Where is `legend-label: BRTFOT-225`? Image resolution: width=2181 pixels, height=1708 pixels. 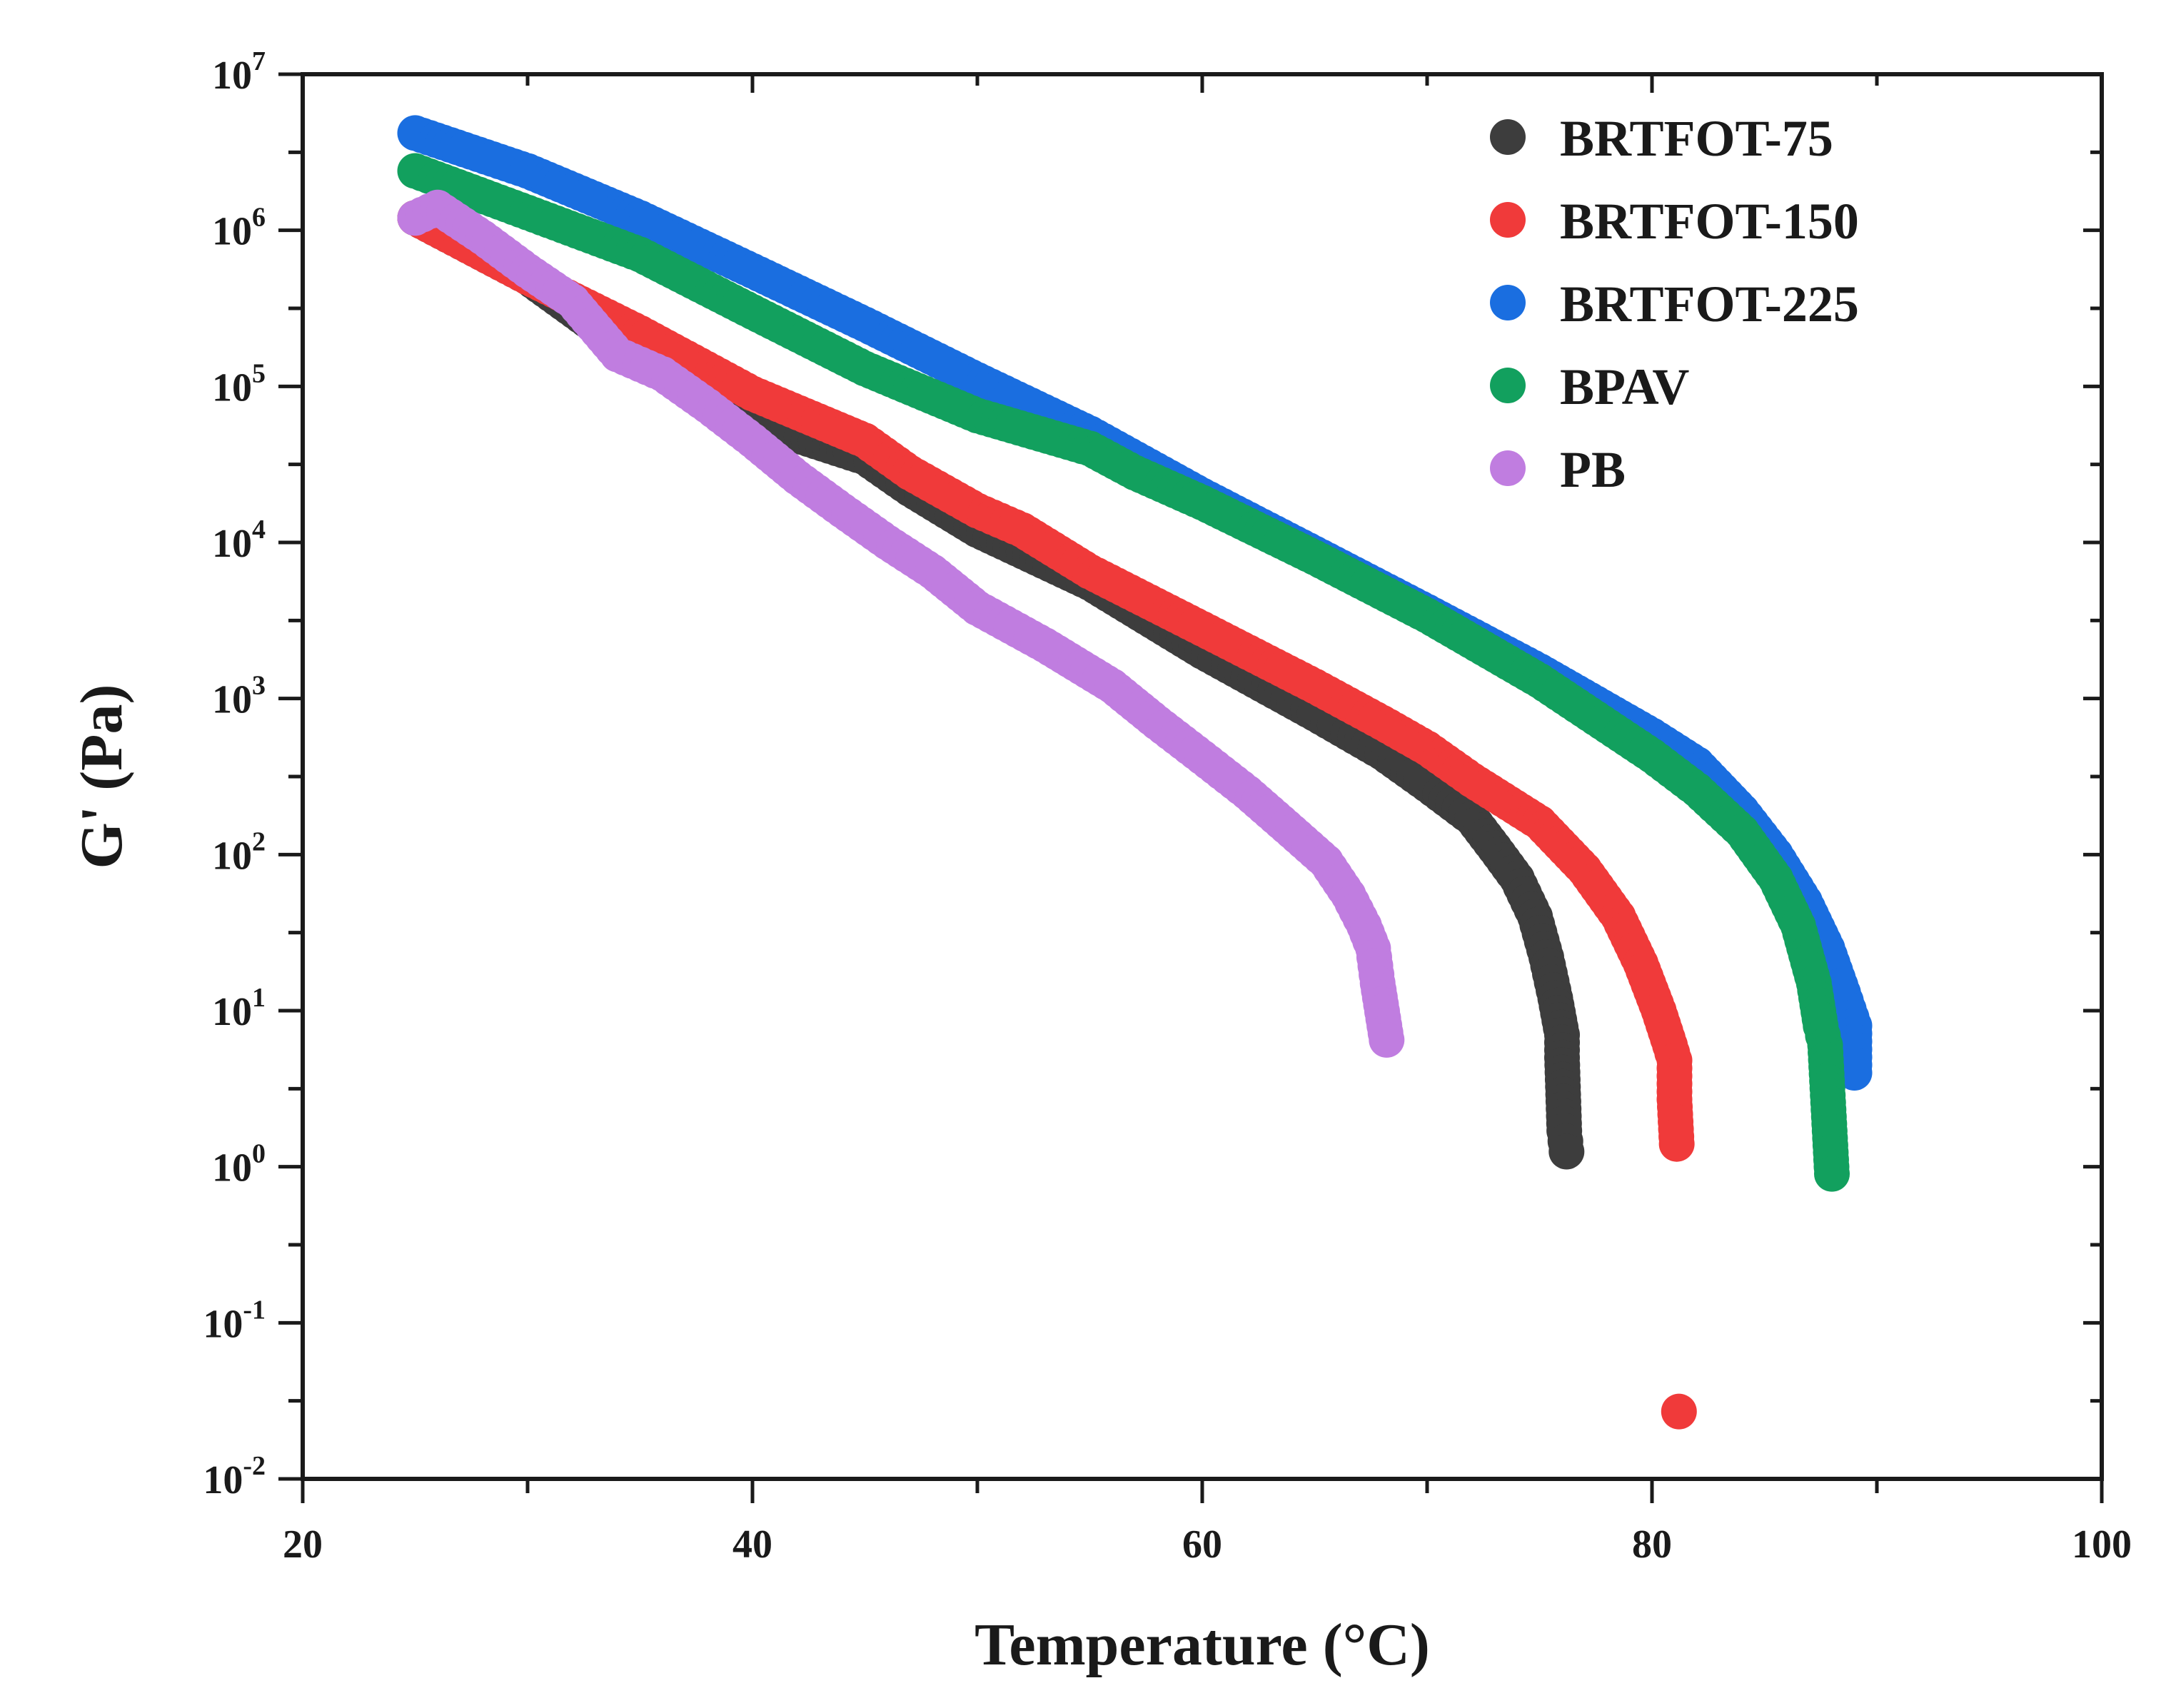 legend-label: BRTFOT-225 is located at coordinates (1709, 304).